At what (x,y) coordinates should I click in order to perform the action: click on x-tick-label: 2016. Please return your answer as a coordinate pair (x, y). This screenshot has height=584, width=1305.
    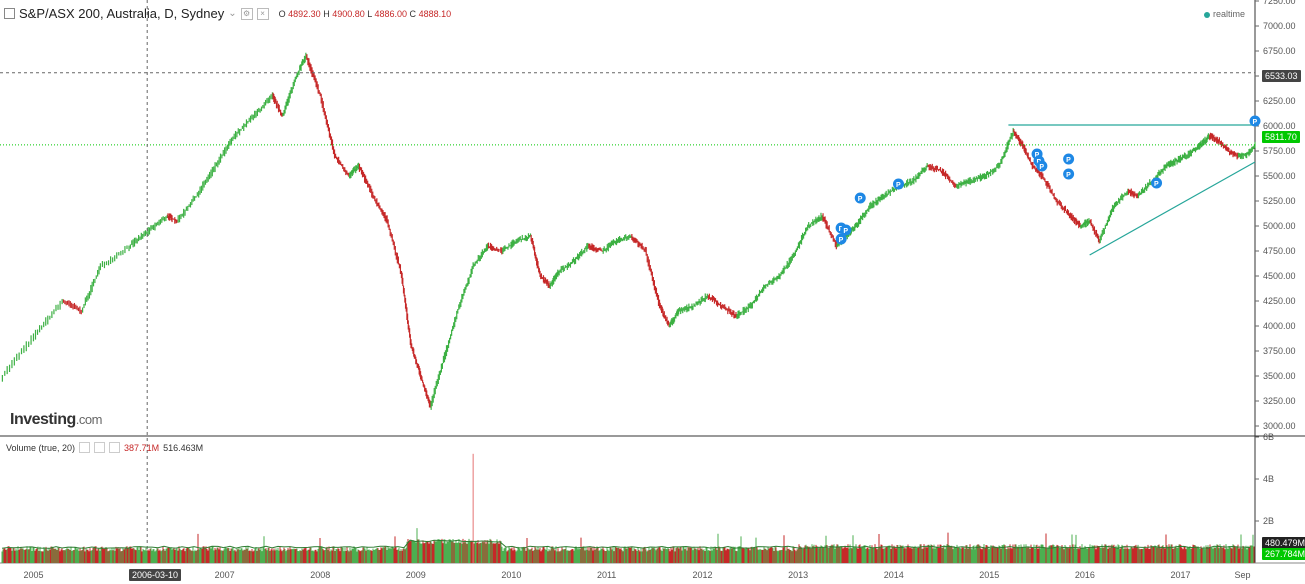
    Looking at the image, I should click on (1085, 575).